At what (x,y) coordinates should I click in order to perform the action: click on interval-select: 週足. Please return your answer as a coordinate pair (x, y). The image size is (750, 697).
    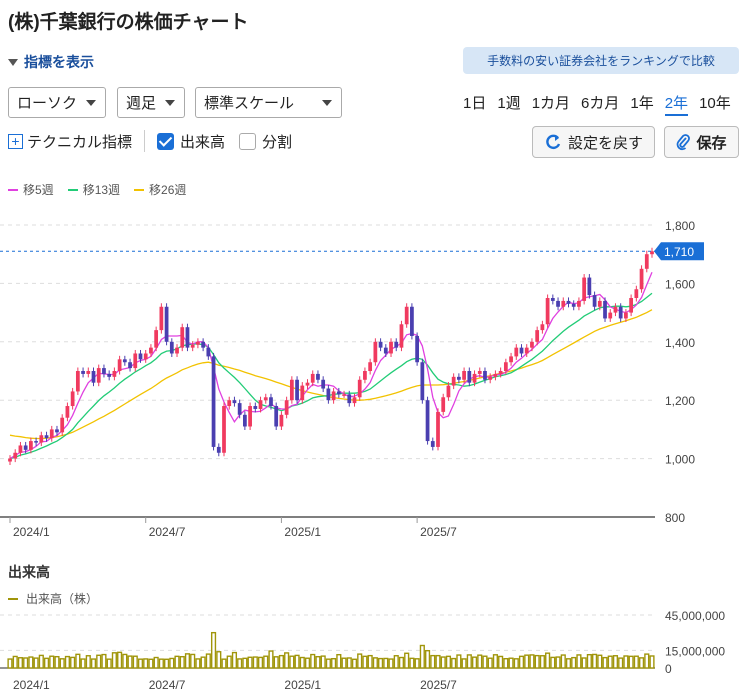
    Looking at the image, I should click on (151, 102).